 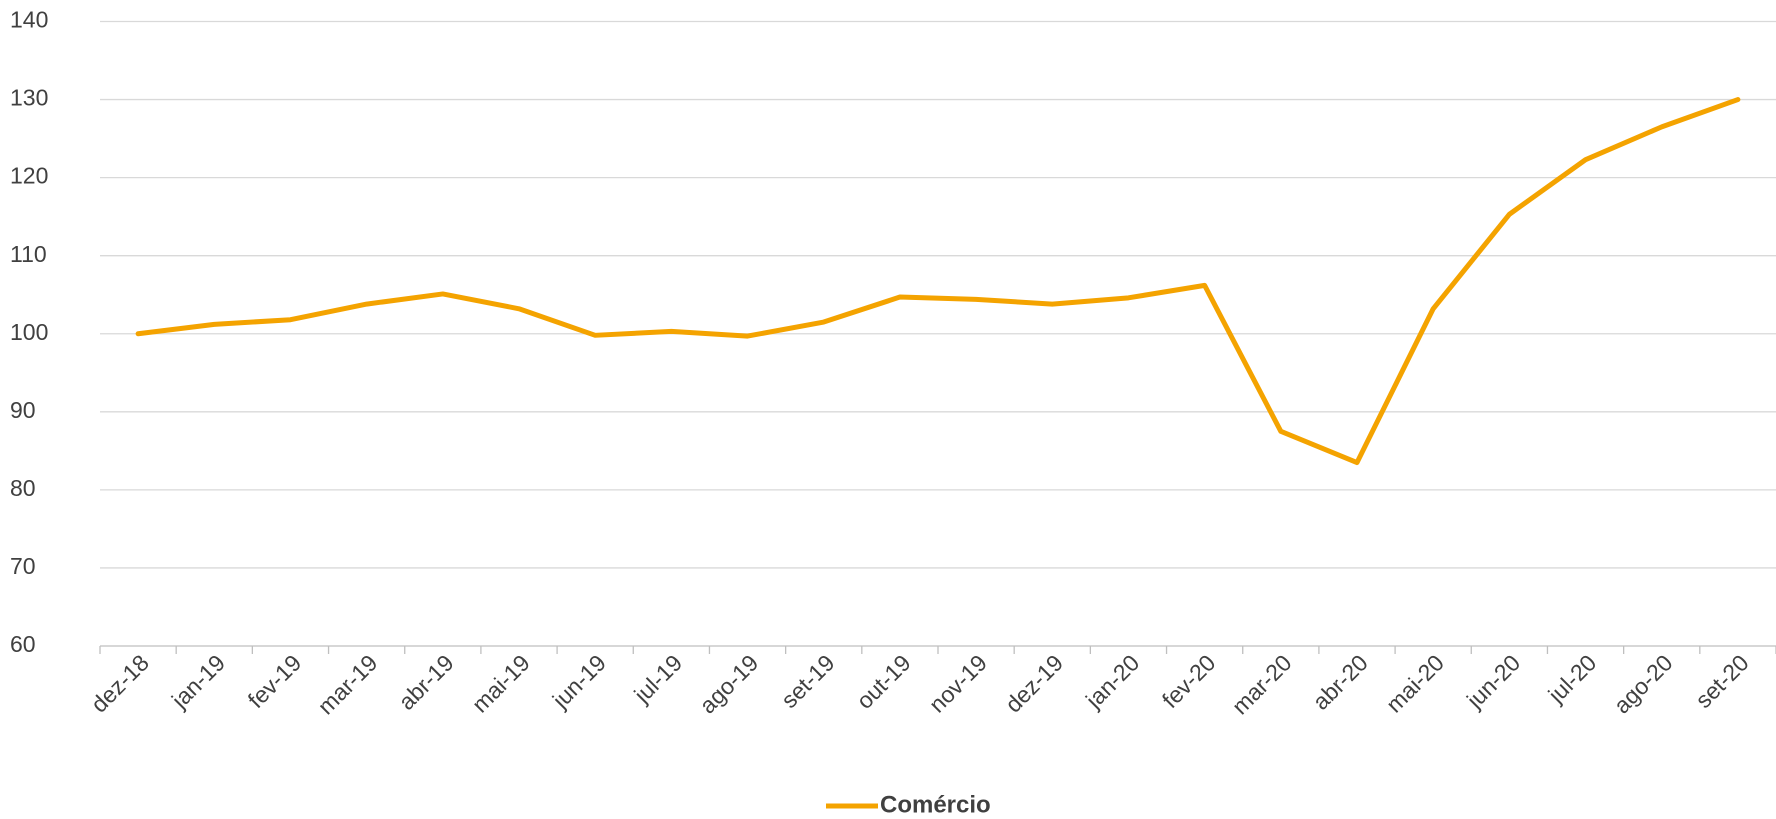 I want to click on x-tick-label: mar-19, so click(x=348, y=684).